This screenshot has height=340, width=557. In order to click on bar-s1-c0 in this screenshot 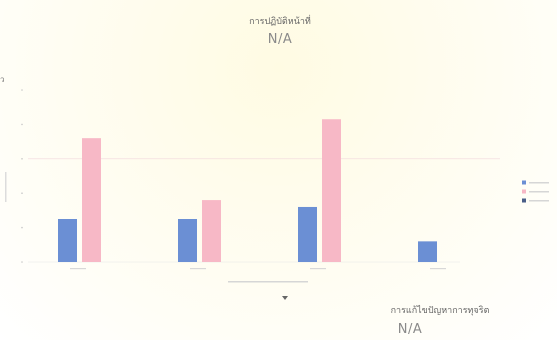, I will do `click(91, 200)`.